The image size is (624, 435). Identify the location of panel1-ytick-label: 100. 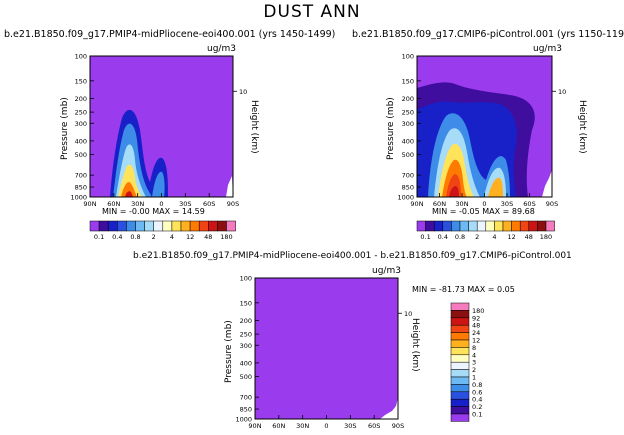
(81, 57).